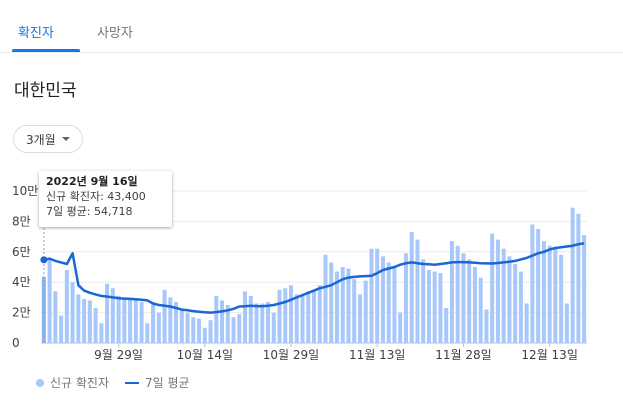  I want to click on tab-bar: 확진자 사망자, so click(311, 26).